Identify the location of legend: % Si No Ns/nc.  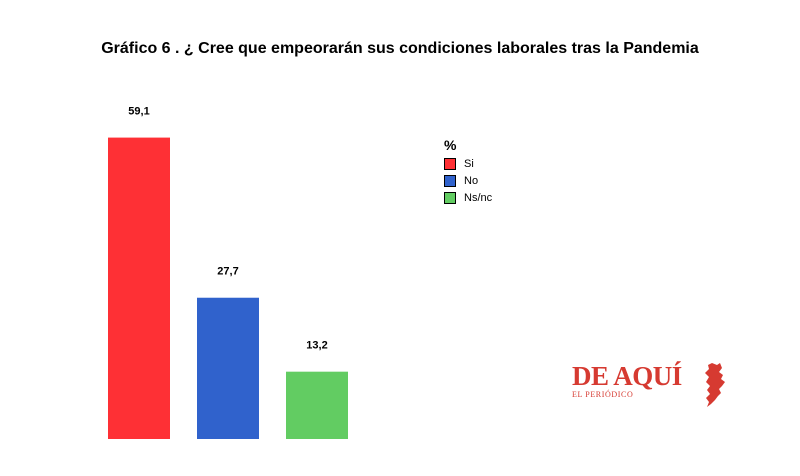
(468, 171).